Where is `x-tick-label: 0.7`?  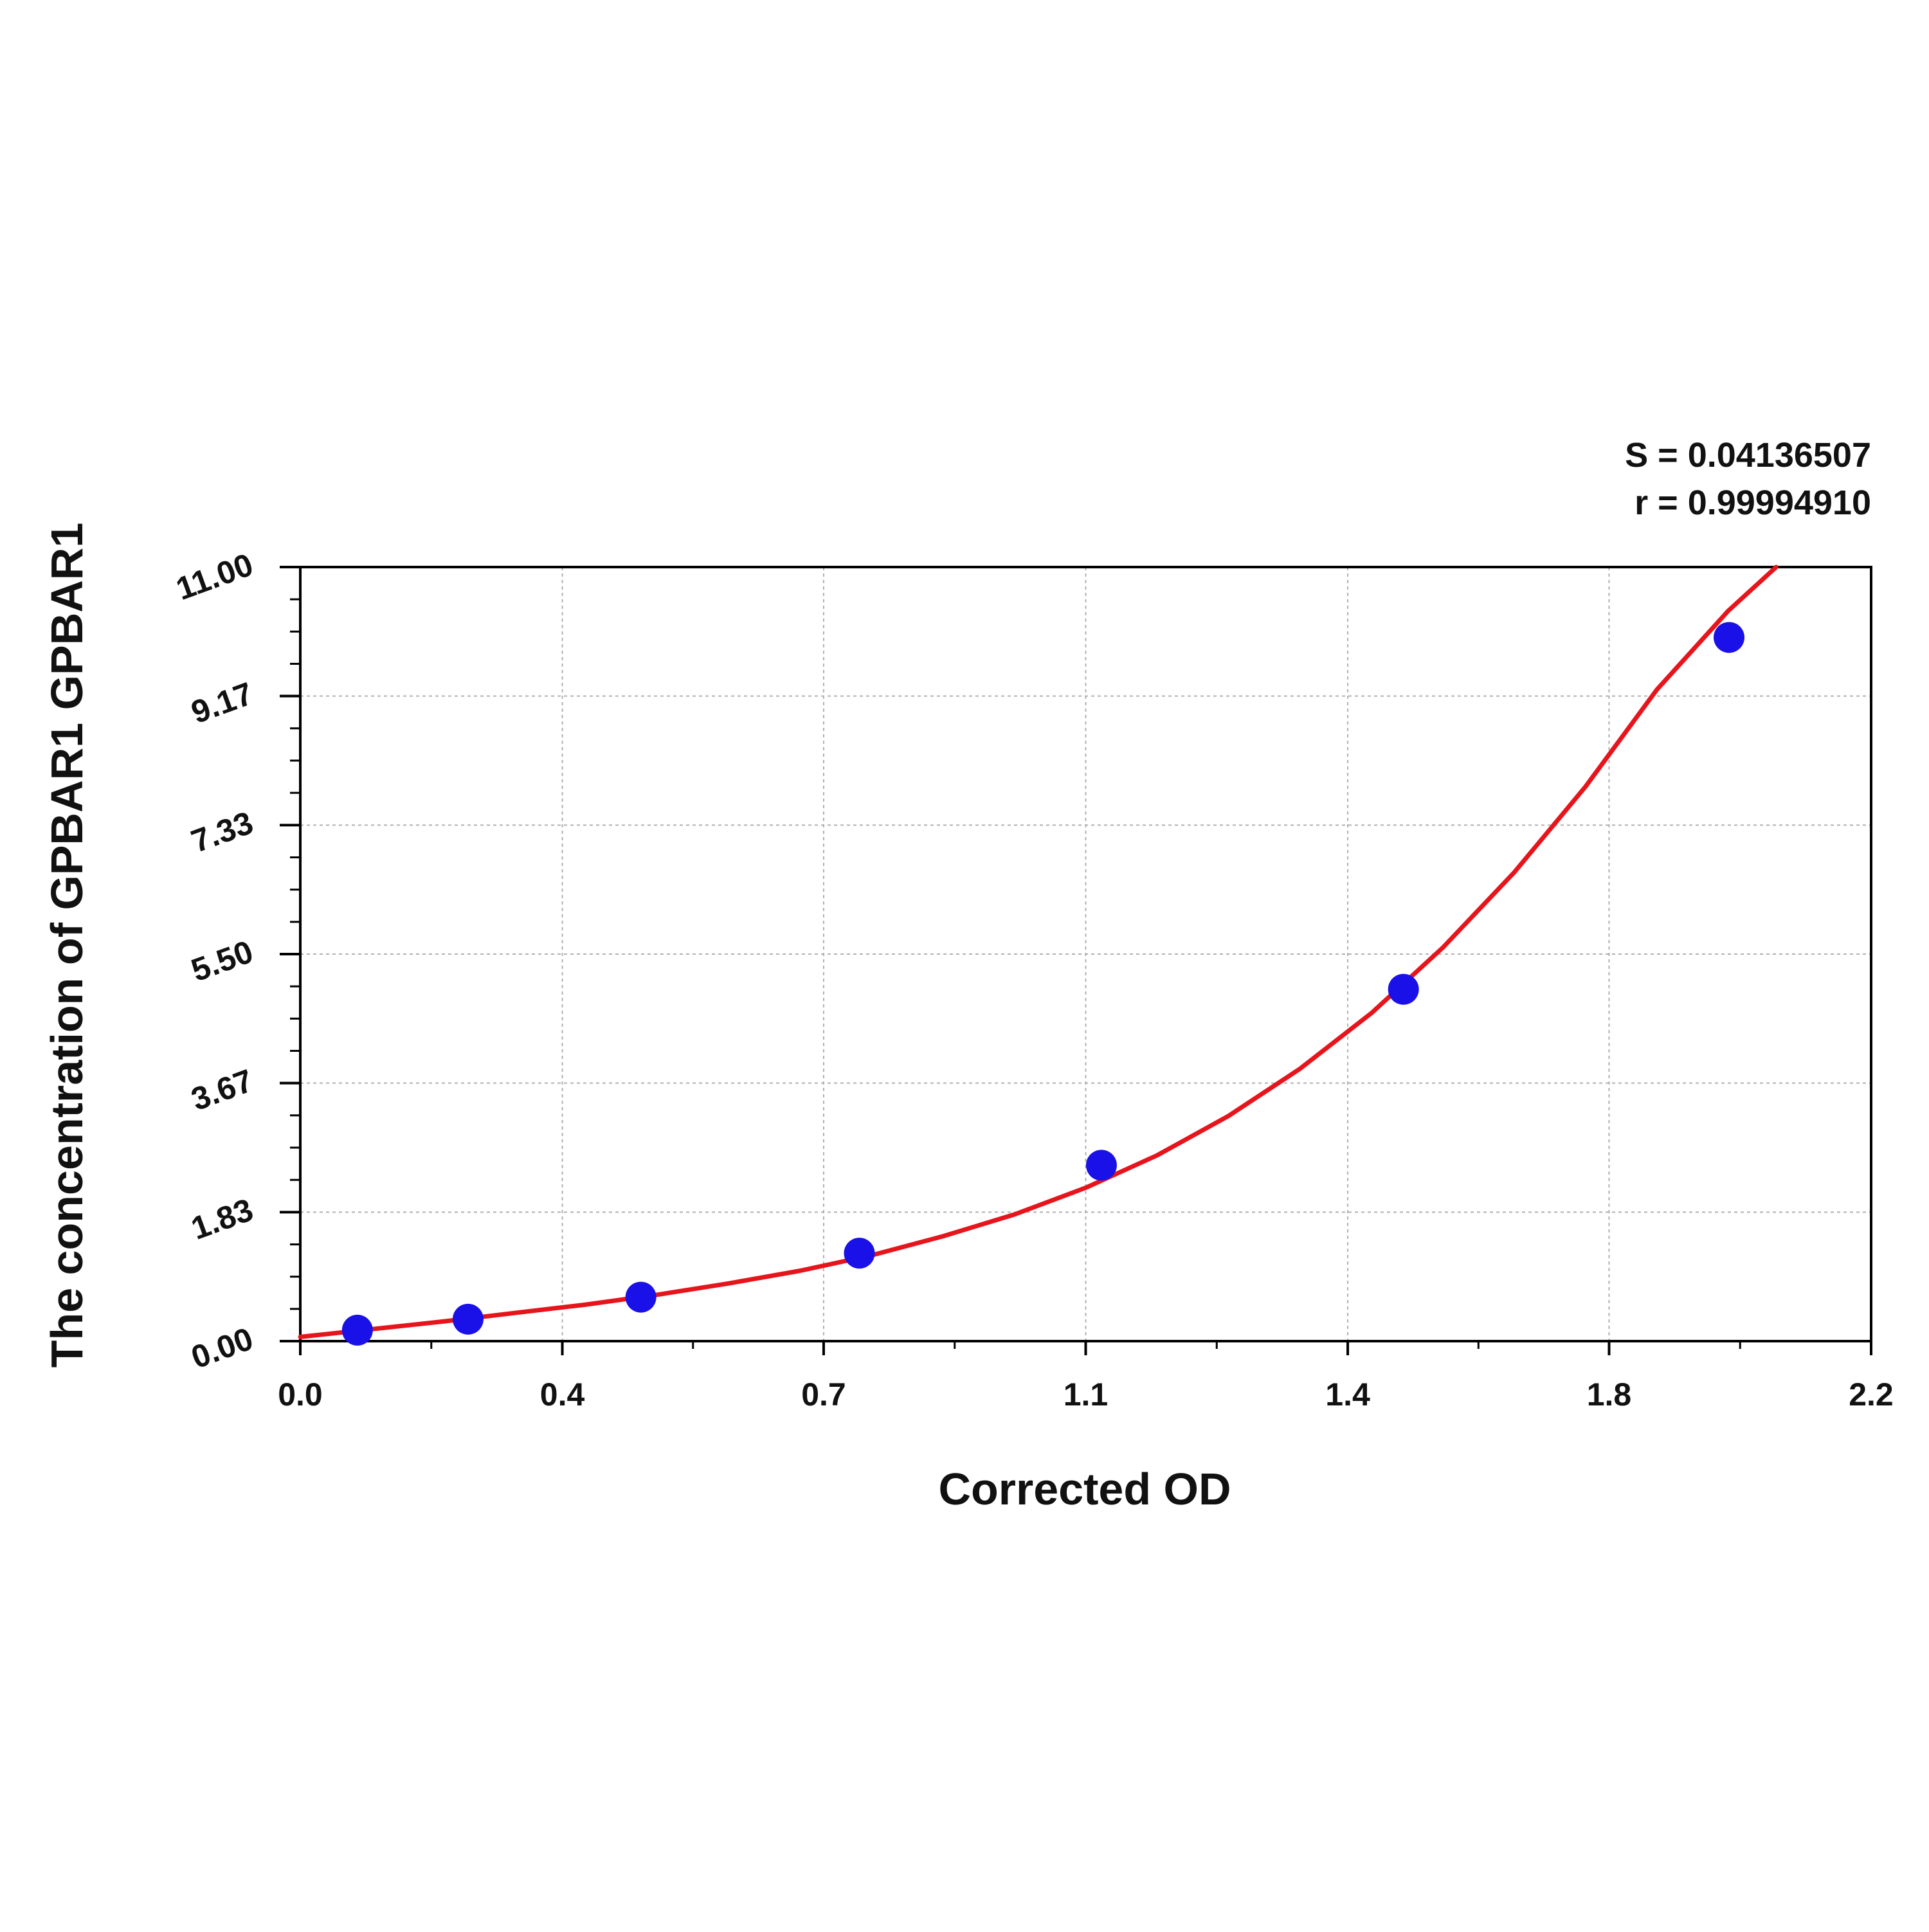 x-tick-label: 0.7 is located at coordinates (823, 1395).